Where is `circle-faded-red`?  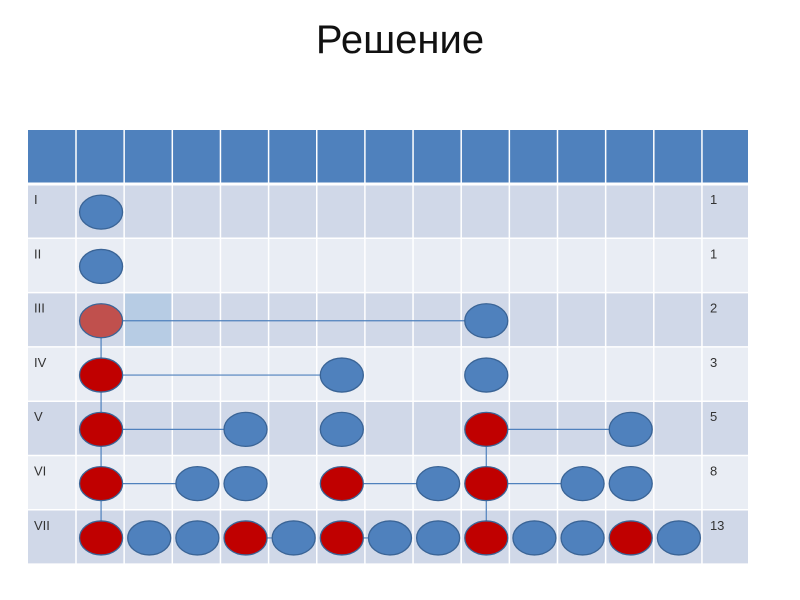 circle-faded-red is located at coordinates (101, 321).